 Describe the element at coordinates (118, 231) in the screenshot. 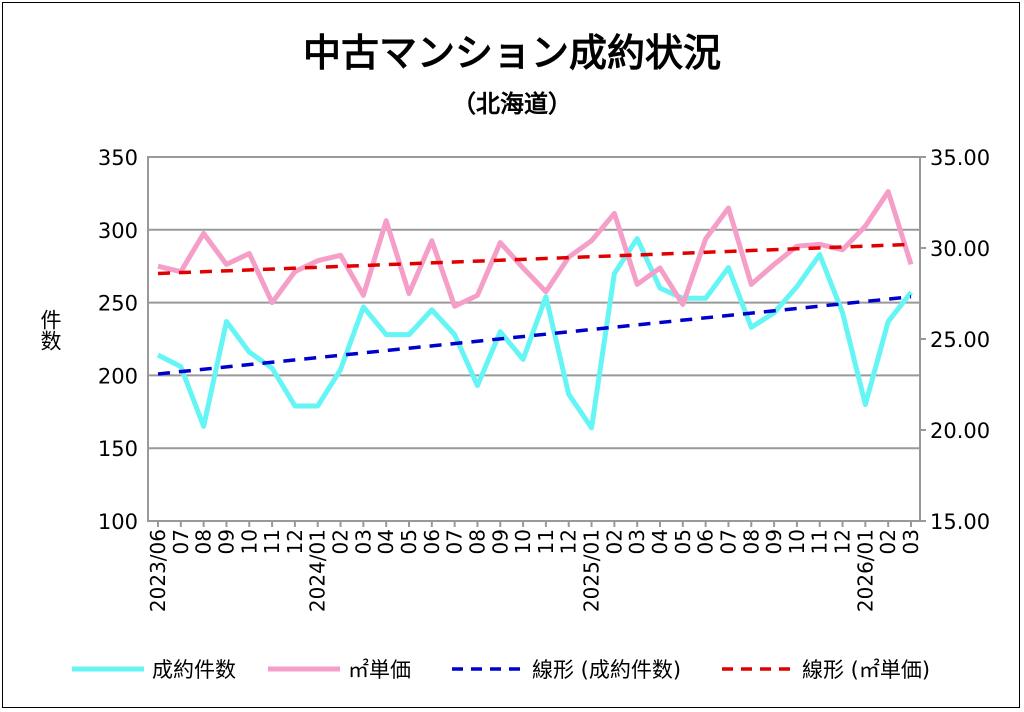

I see `y-tick-label: 300` at that location.